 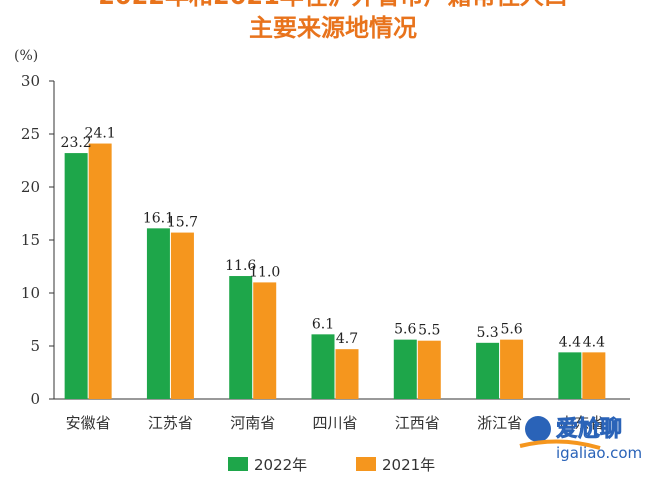 I want to click on value-label: 23.2, so click(x=76, y=143).